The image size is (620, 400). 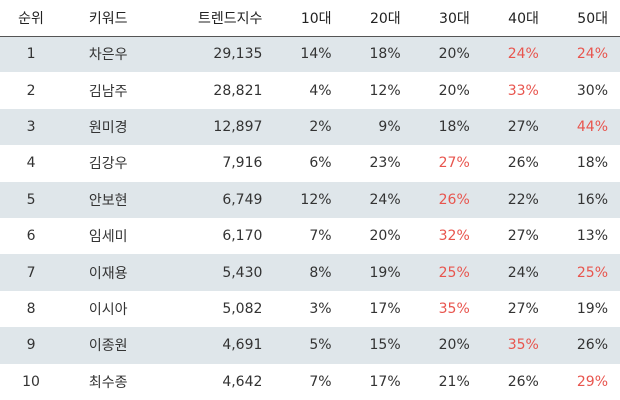 I want to click on table-header: 순위 키워드 트렌드지수 10대 20대 30대 40대 50대, so click(x=310, y=18).